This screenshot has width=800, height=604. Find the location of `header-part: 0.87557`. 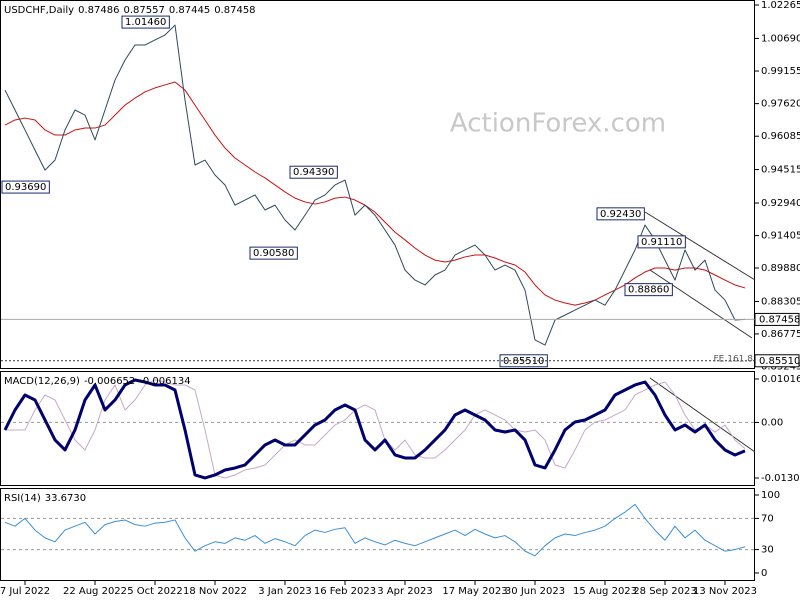

header-part: 0.87557 is located at coordinates (143, 10).